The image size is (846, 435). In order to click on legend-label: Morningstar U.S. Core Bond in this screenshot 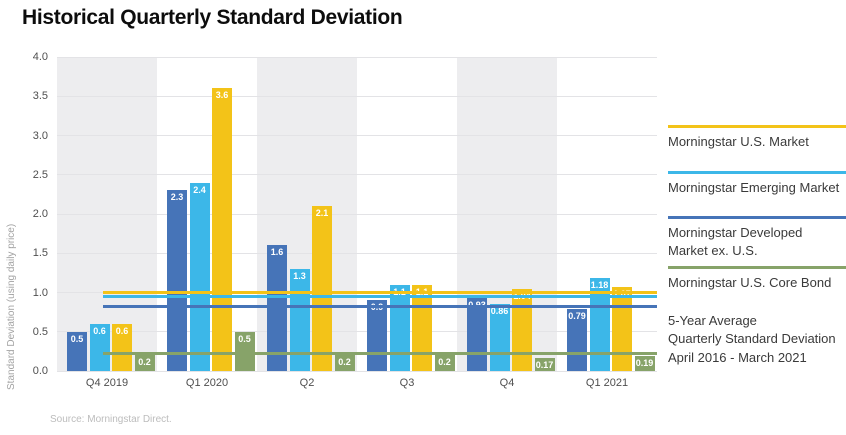, I will do `click(750, 282)`.